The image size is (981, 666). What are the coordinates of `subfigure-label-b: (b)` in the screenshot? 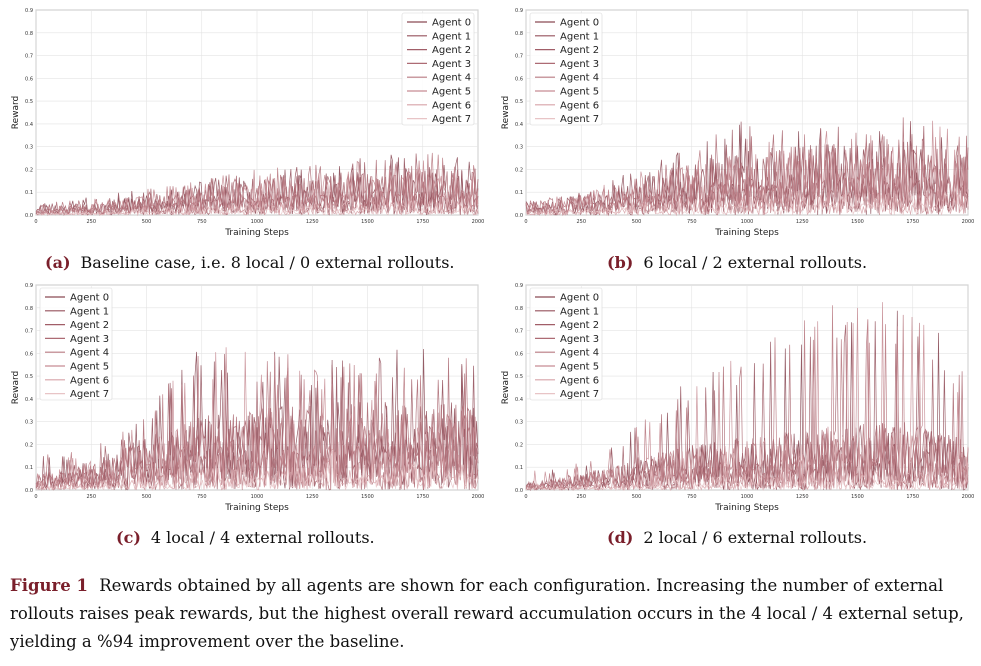 It's located at (620, 262).